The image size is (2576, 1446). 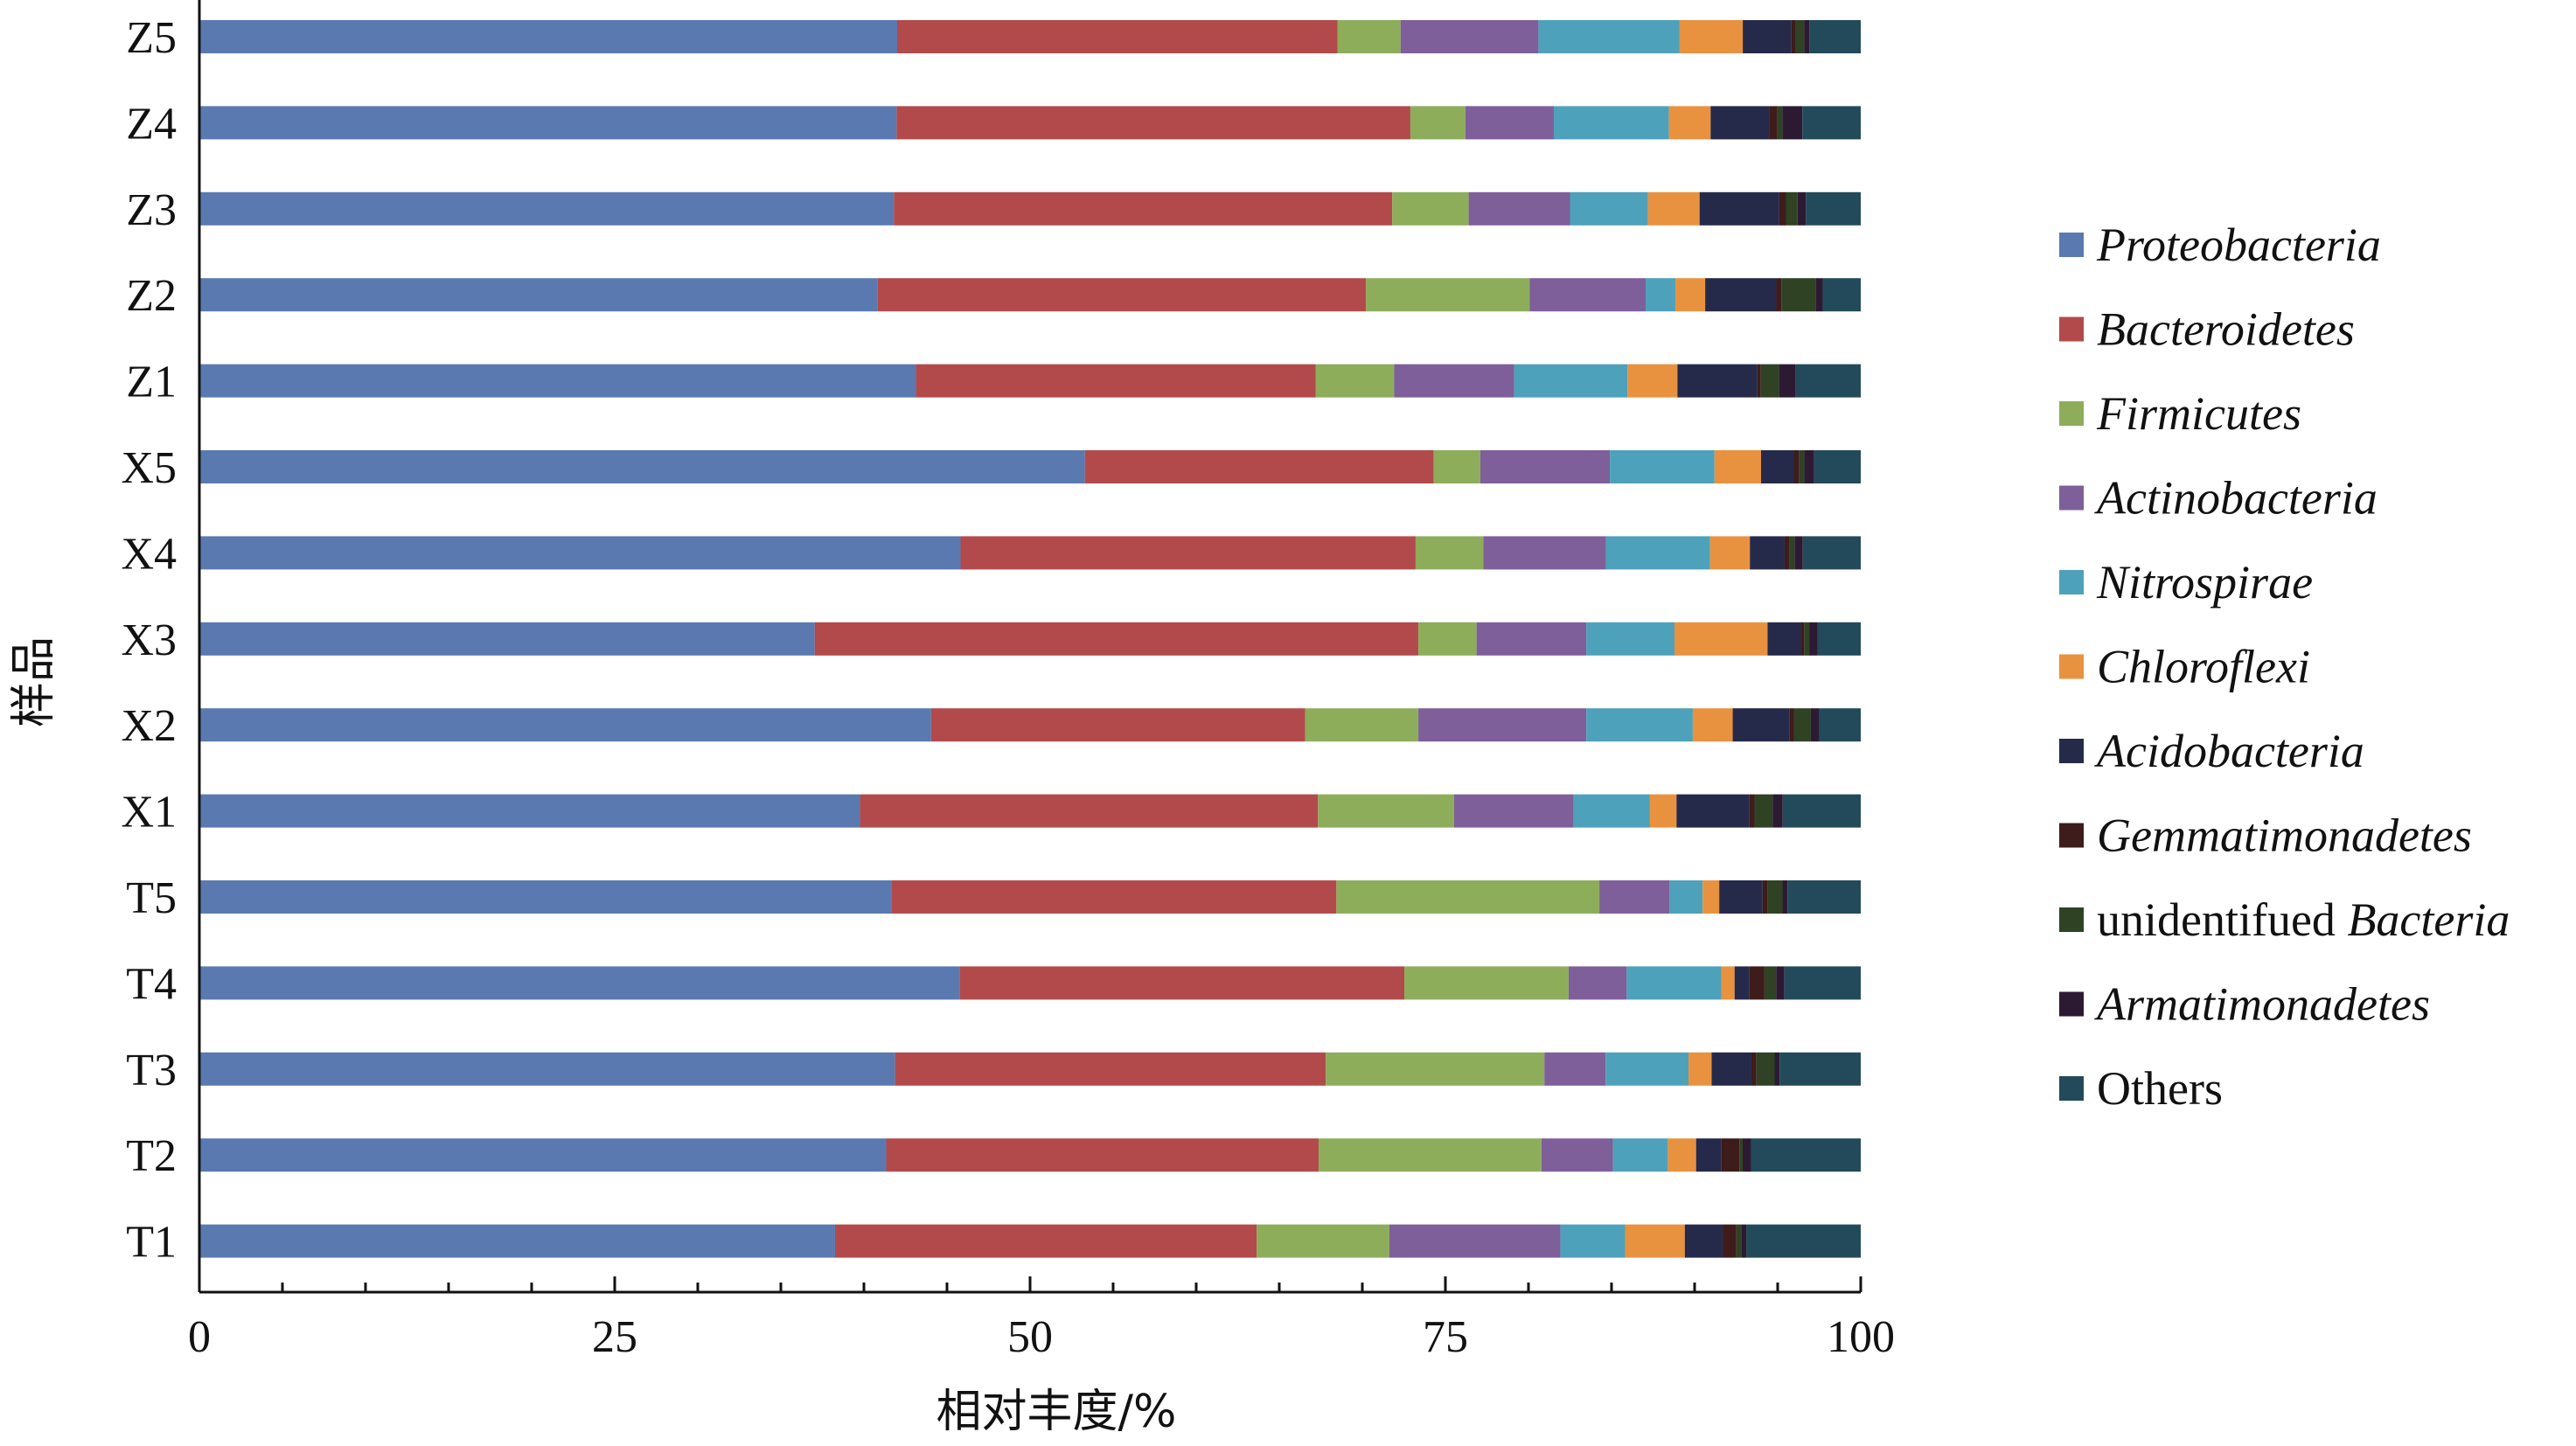 I want to click on legend-label: Actinobacteria, so click(x=2236, y=498).